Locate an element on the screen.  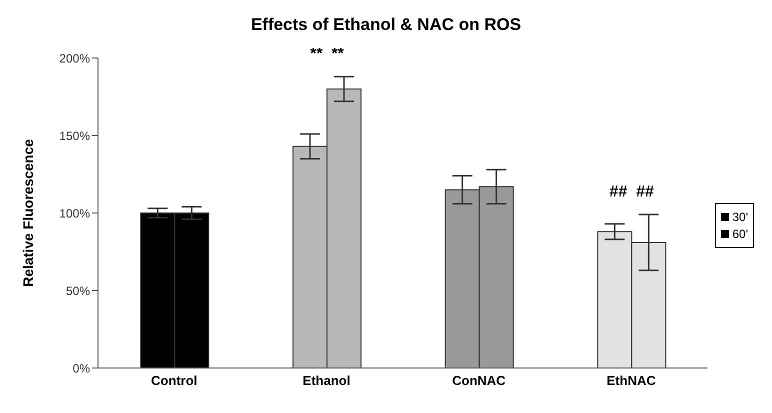
chart-title: Effects of Ethanol & NAC on ROS is located at coordinates (386, 24).